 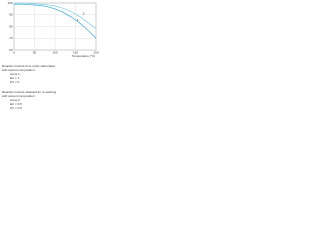 I want to click on x-tick-label: 150, so click(x=75, y=52).